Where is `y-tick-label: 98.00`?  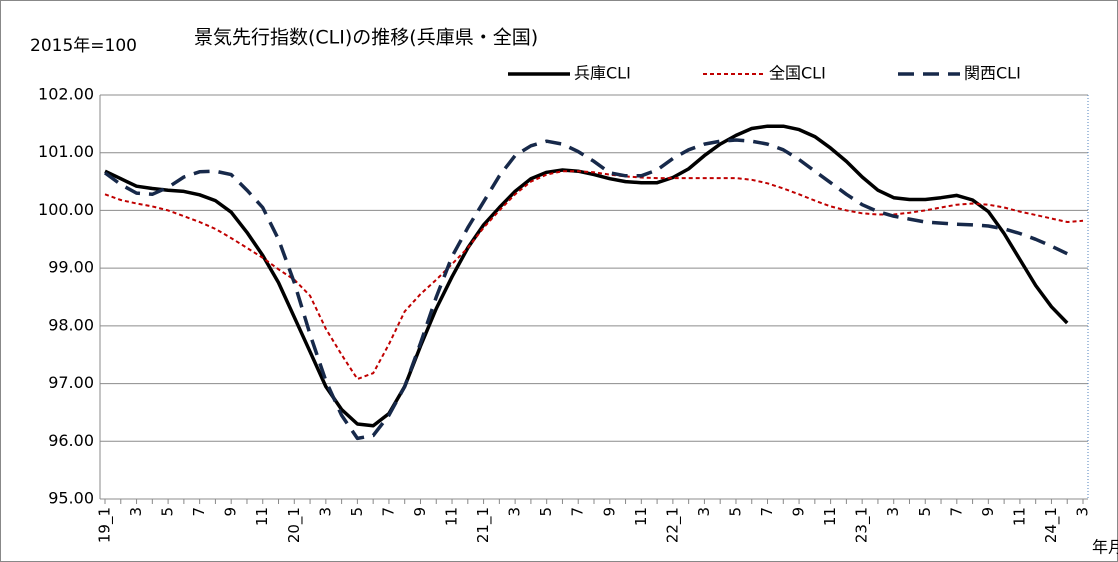 y-tick-label: 98.00 is located at coordinates (71, 324).